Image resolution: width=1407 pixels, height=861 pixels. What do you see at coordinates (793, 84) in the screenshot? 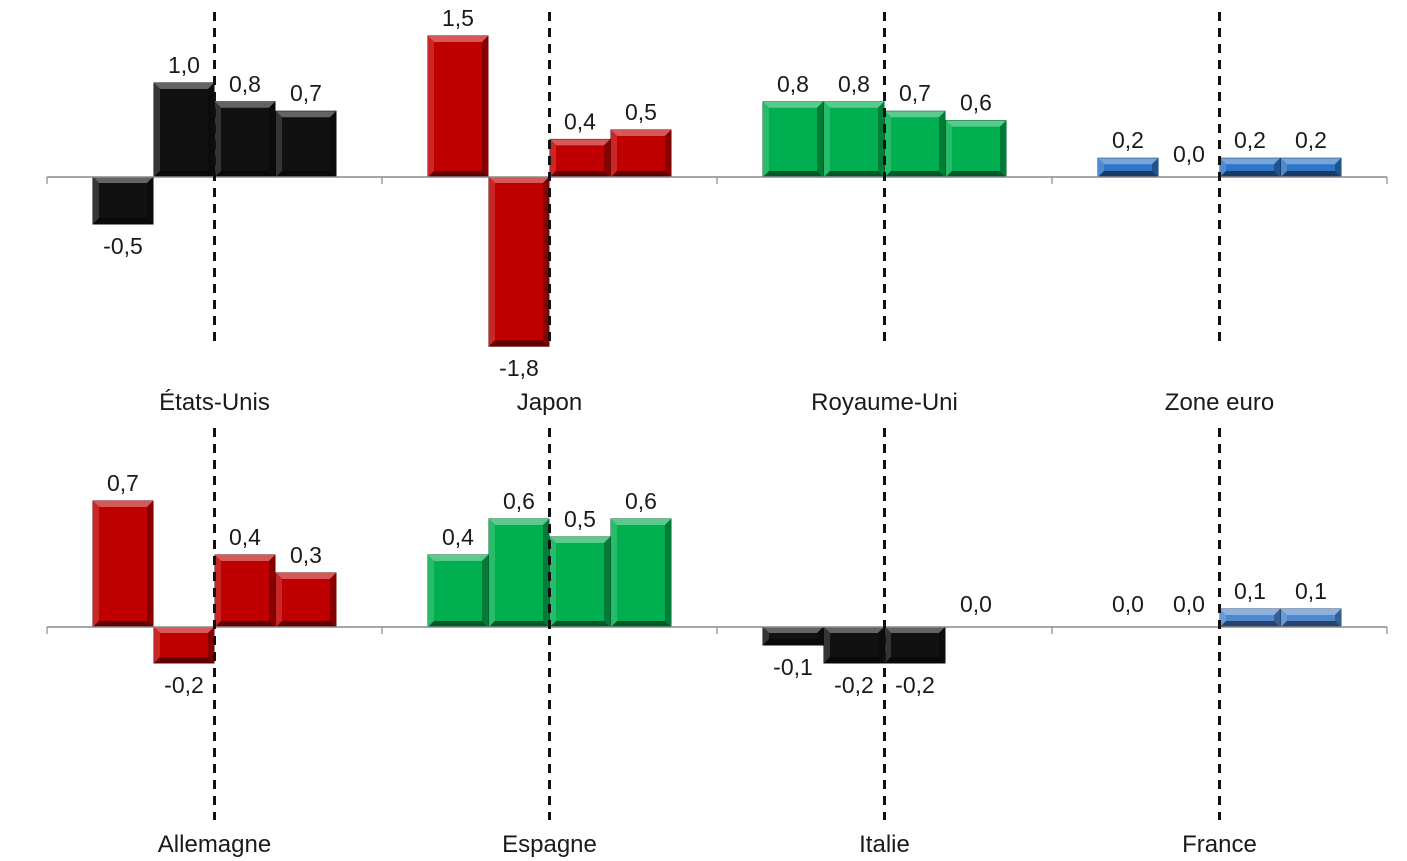
I see `data-label: 0,8` at bounding box center [793, 84].